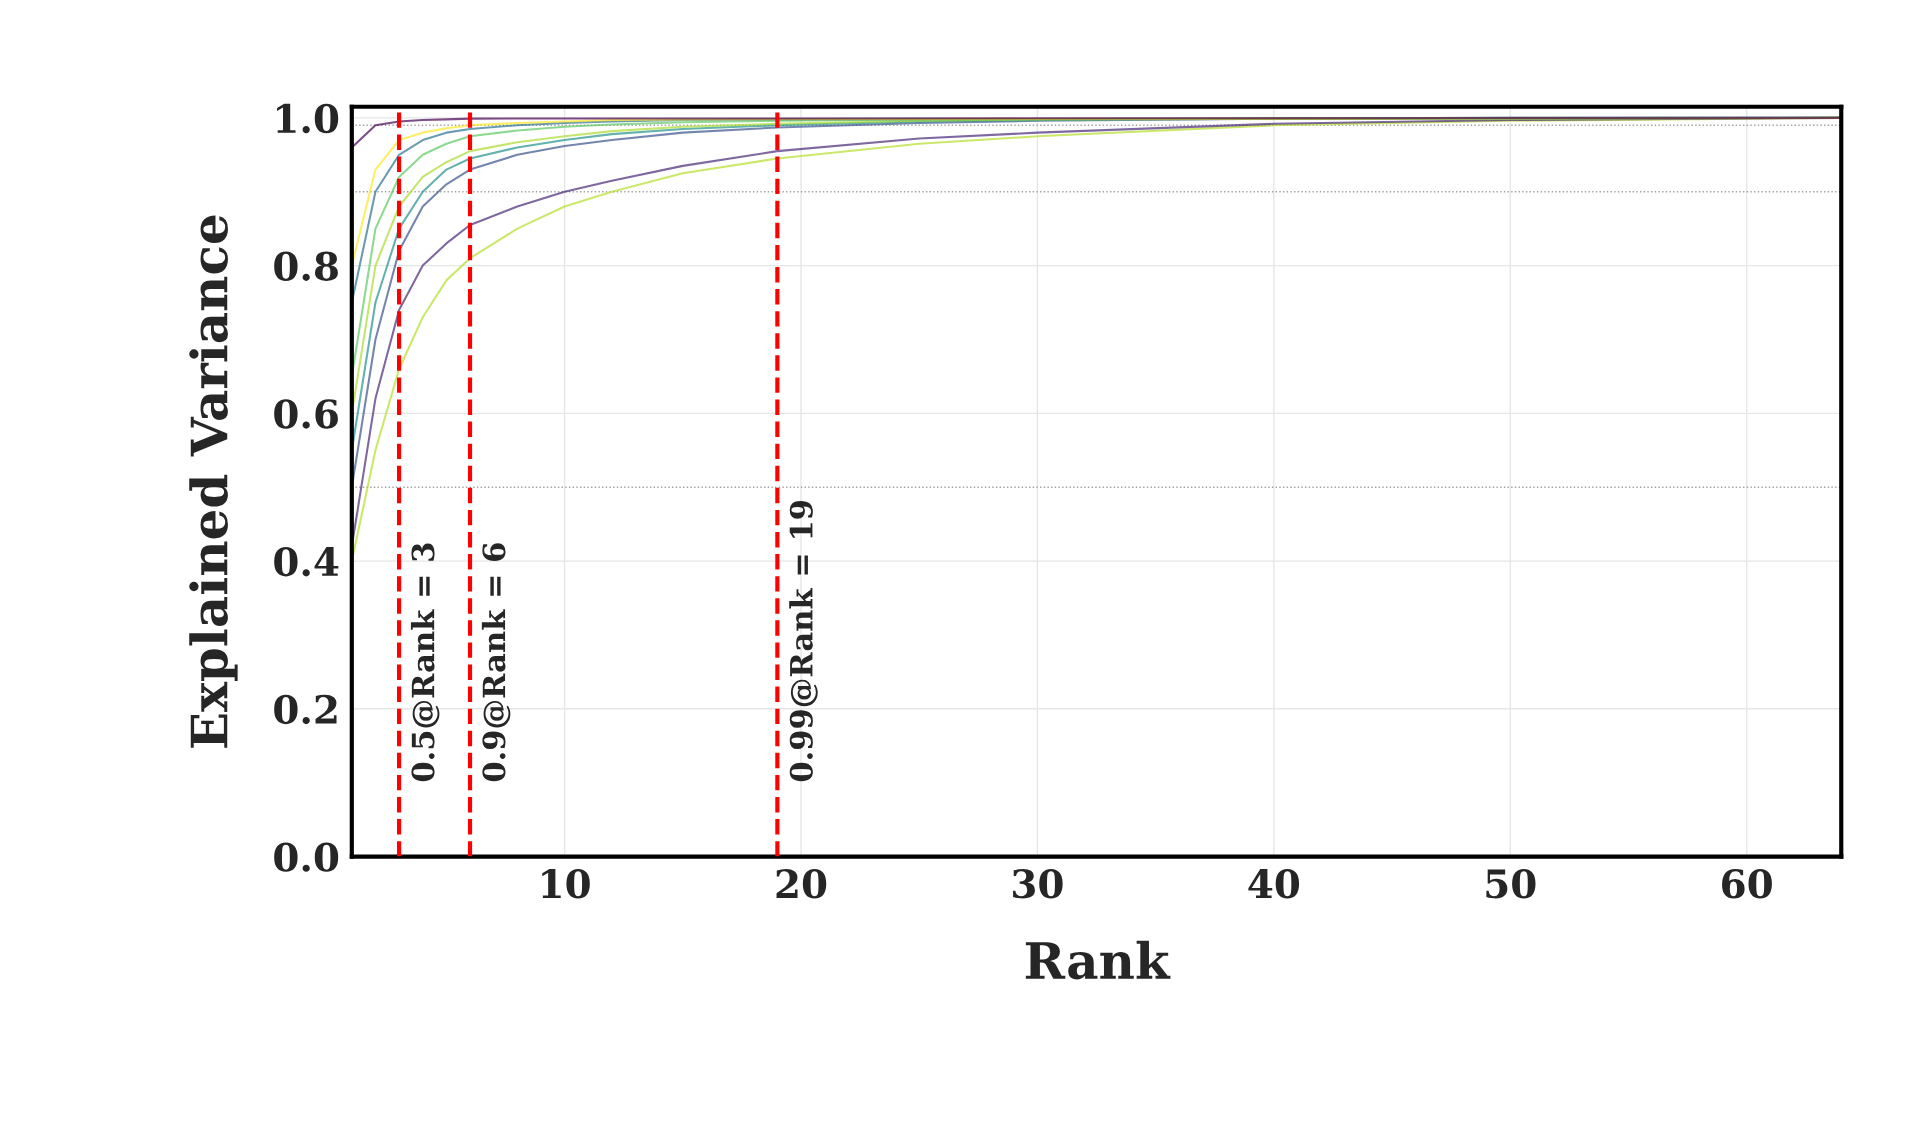 The width and height of the screenshot is (1912, 1136). Describe the element at coordinates (1747, 884) in the screenshot. I see `x-tick-label: 60` at that location.